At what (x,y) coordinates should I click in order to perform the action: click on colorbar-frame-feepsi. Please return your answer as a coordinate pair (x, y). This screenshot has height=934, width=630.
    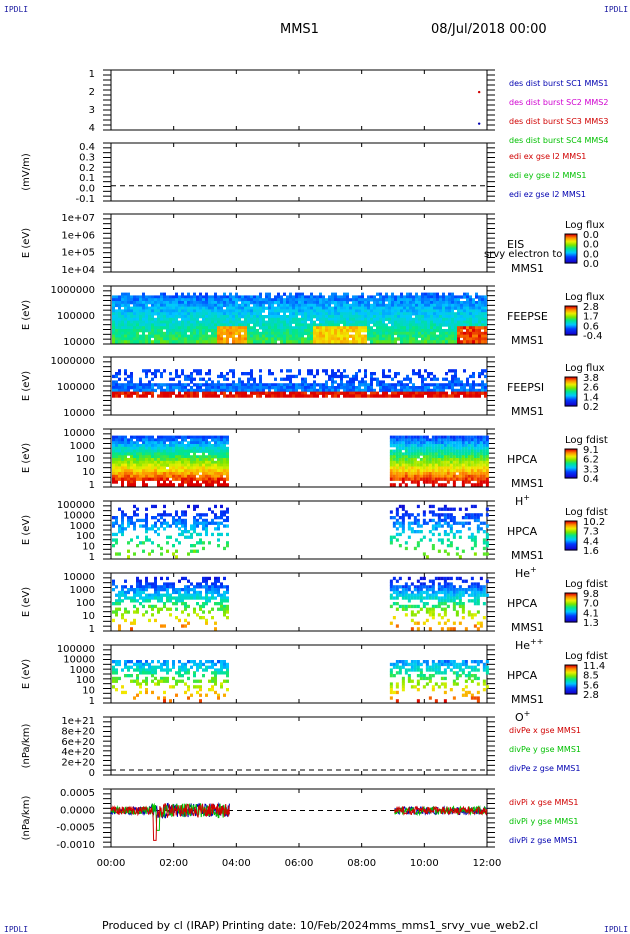
    Looking at the image, I should click on (571, 391).